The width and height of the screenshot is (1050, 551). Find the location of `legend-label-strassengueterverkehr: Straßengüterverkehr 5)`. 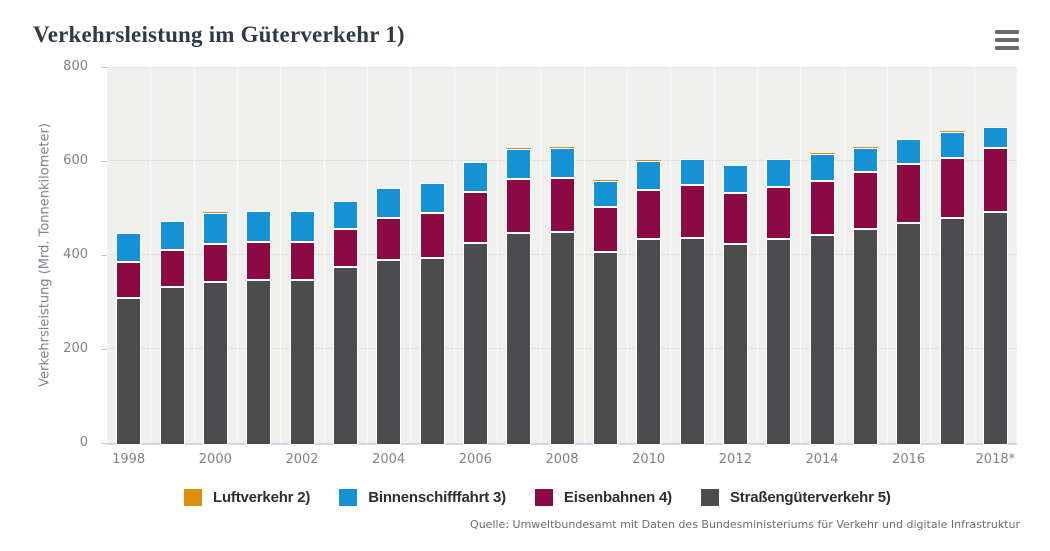

legend-label-strassengueterverkehr: Straßengüterverkehr 5) is located at coordinates (810, 497).